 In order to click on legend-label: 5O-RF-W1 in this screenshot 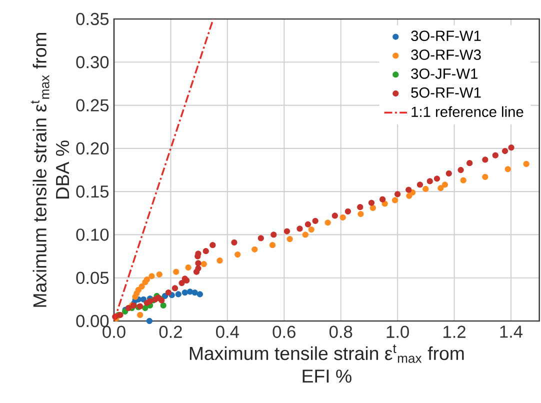, I will do `click(446, 92)`.